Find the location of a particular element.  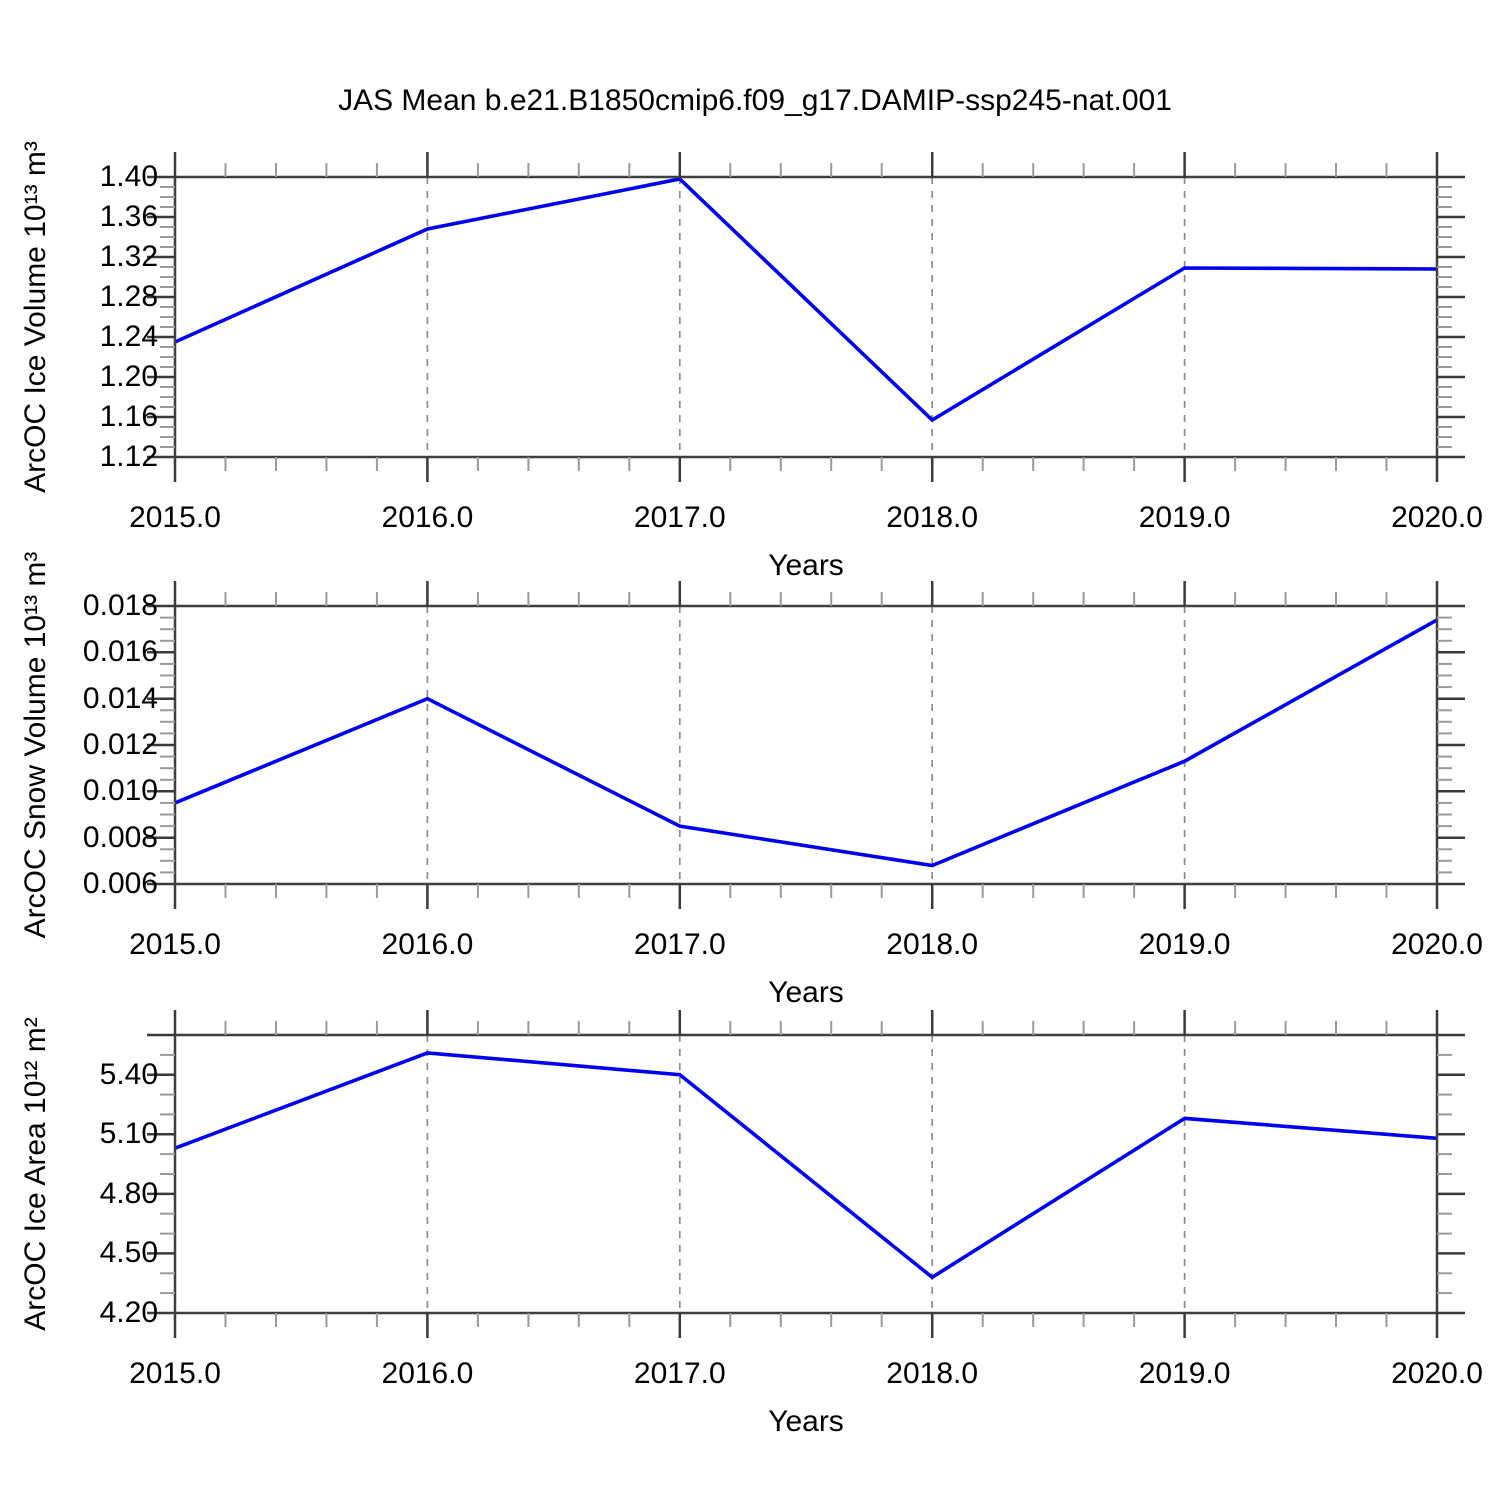

y-tick-label: 1.20 is located at coordinates (128, 376).